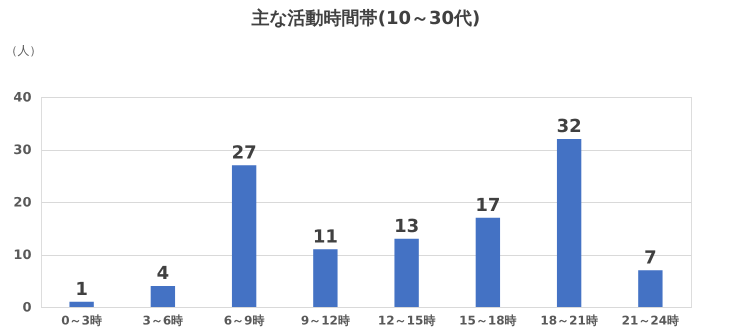 This screenshot has height=327, width=740. What do you see at coordinates (650, 257) in the screenshot?
I see `data-label: 7` at bounding box center [650, 257].